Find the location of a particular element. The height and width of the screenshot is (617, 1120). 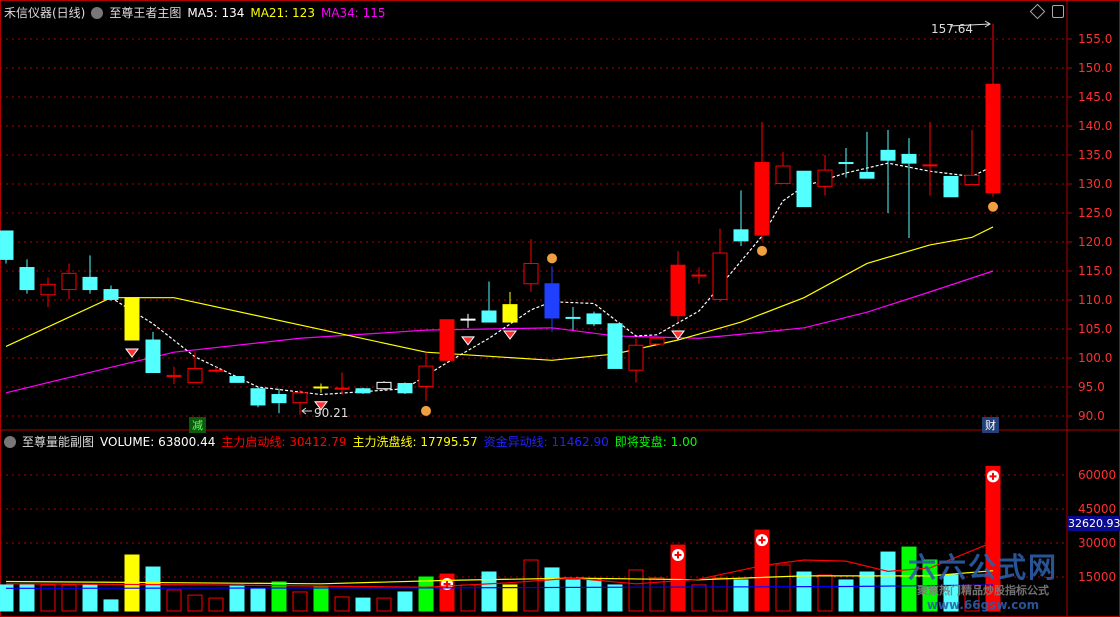

line3-value: 资金异动线: 11462.90 is located at coordinates (546, 442).